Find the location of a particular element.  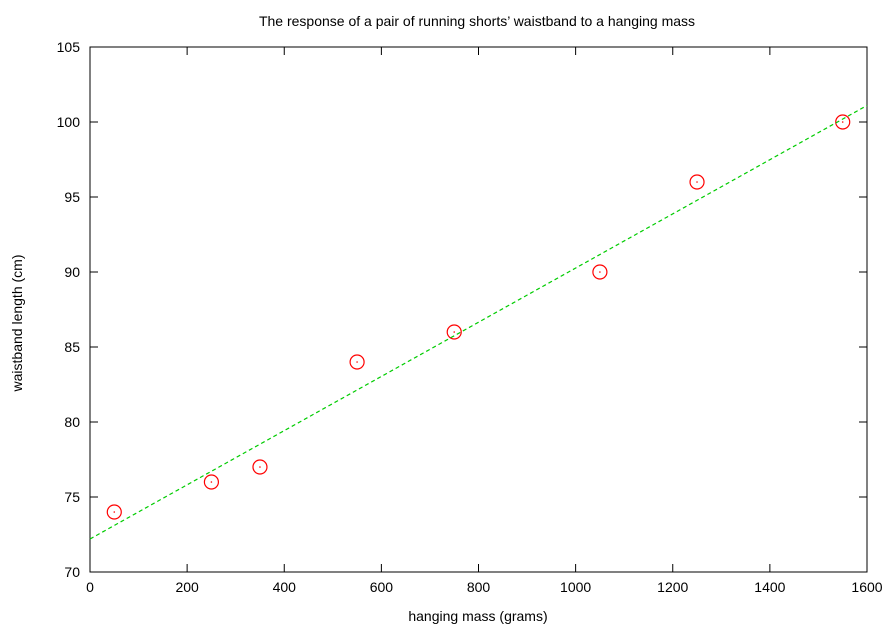

x-tick-label: 400 is located at coordinates (285, 587).